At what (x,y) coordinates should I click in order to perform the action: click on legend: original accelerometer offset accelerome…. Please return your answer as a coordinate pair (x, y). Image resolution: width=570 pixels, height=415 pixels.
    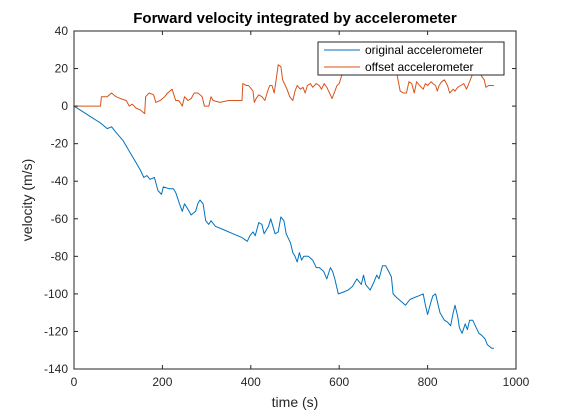
    Looking at the image, I should click on (411, 58).